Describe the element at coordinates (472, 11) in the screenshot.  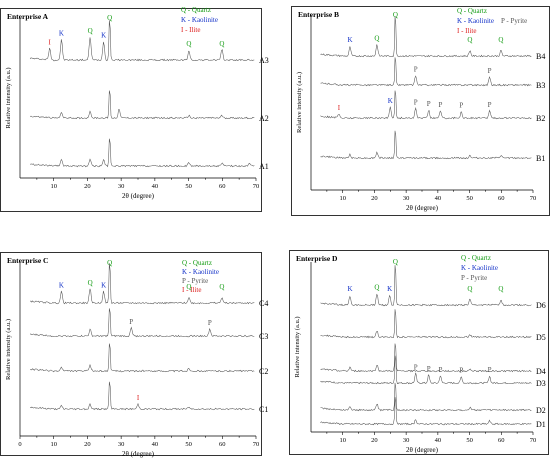
I see `legend-entry-quartz: Q - Quartz` at that location.